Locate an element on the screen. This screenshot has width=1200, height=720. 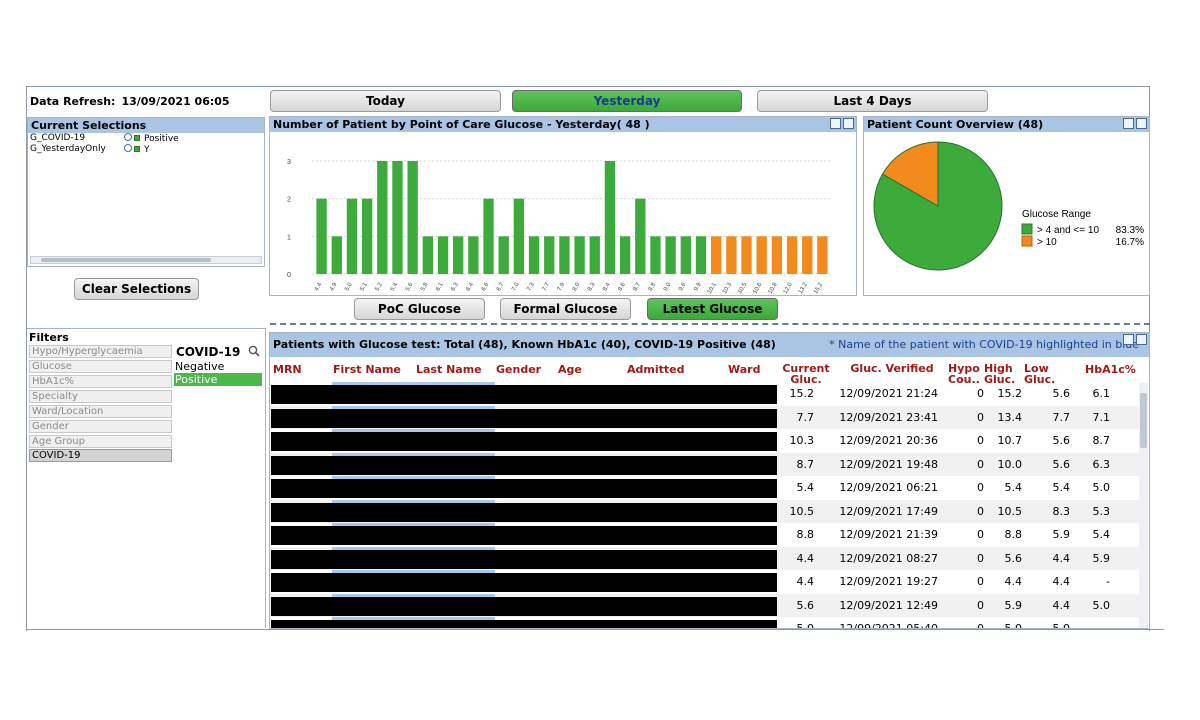
column-header: Low Gluc. is located at coordinates (1040, 374).